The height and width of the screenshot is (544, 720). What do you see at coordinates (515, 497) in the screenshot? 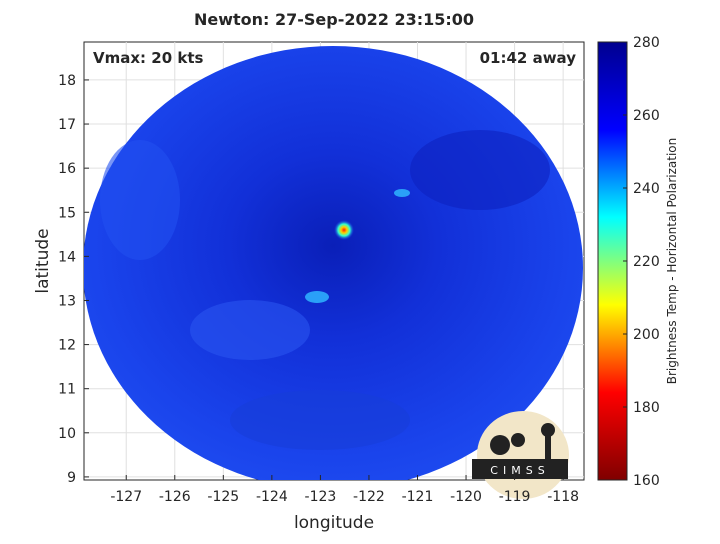
I see `x-tick-label: -119` at bounding box center [515, 497].